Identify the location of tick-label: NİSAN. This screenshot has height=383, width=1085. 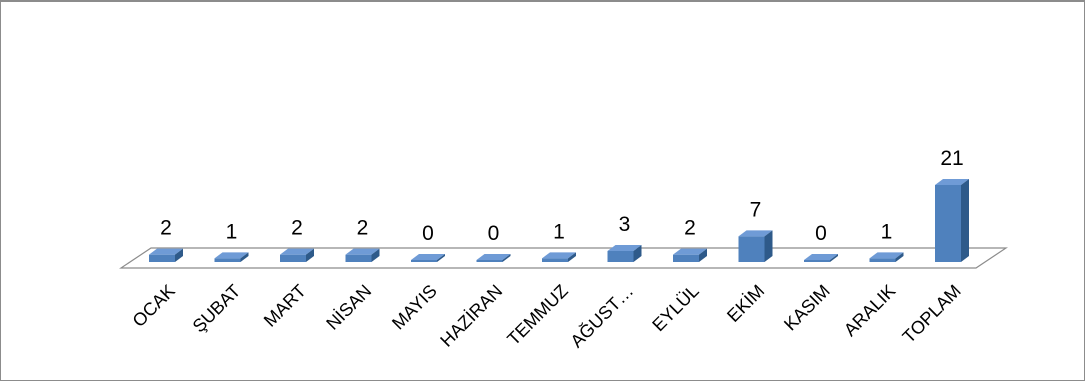
(348, 307).